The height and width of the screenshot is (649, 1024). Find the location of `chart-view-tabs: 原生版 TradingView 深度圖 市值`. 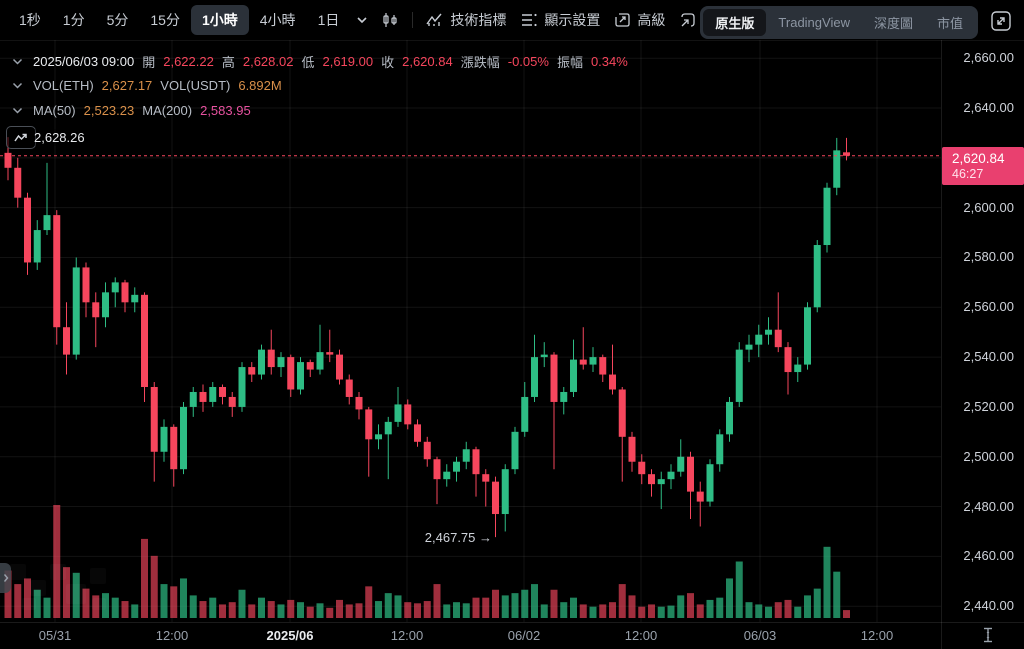

chart-view-tabs: 原生版 TradingView 深度圖 市值 is located at coordinates (839, 22).